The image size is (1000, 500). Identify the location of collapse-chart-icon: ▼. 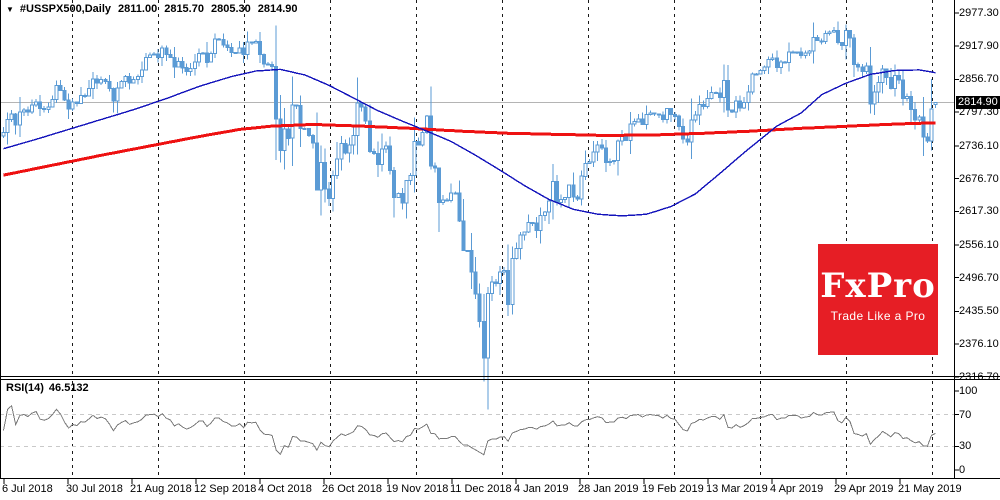
(10, 9).